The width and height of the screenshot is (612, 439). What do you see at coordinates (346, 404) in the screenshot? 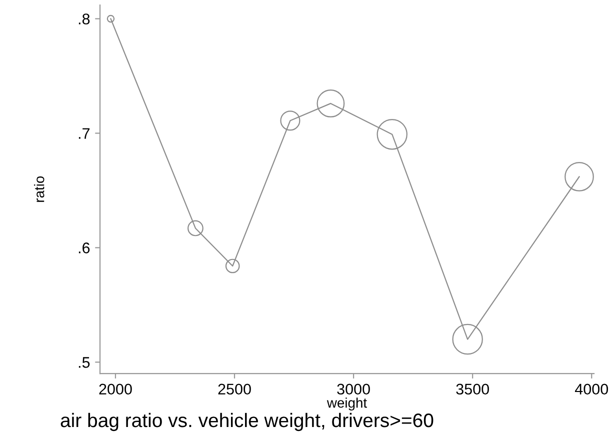
I see `x-axis-title: weight` at bounding box center [346, 404].